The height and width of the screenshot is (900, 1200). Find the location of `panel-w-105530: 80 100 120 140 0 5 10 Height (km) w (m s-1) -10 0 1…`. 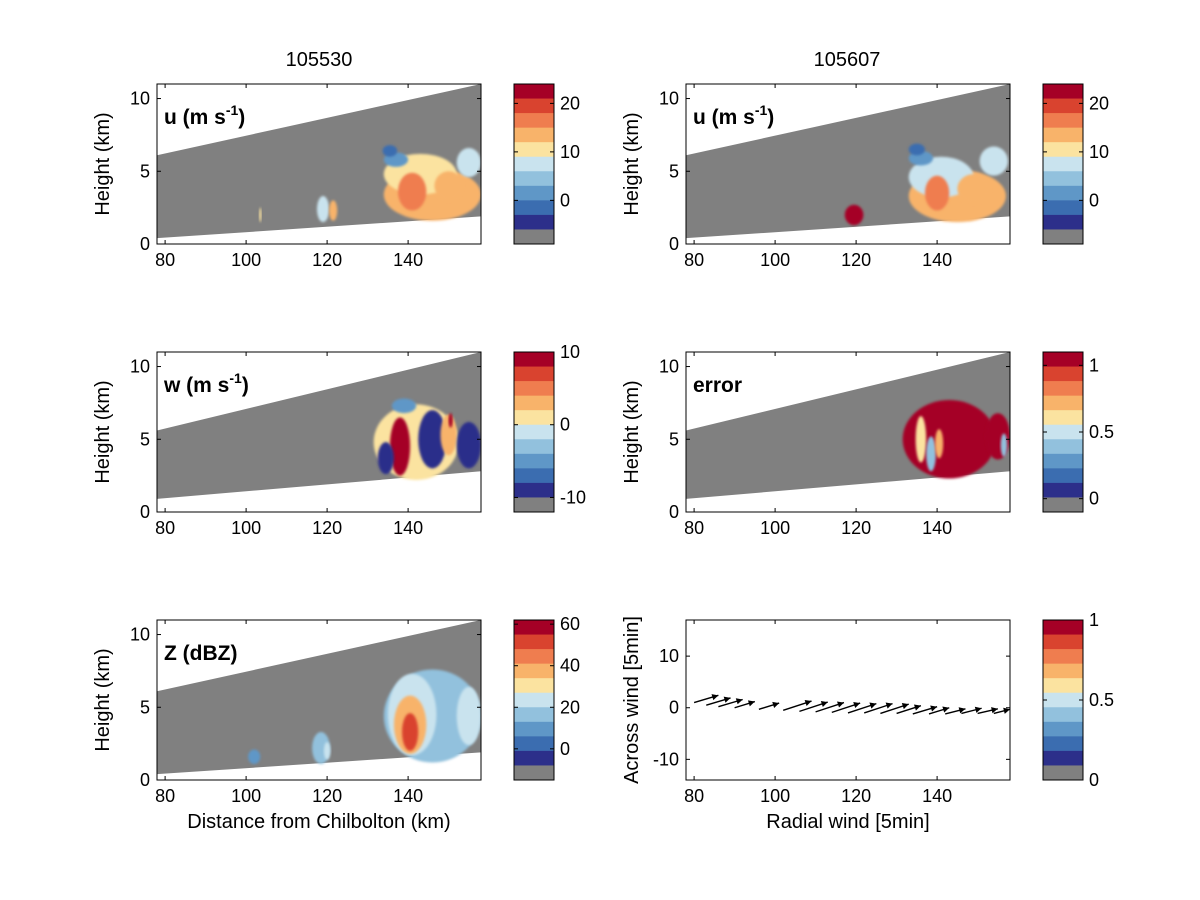

panel-w-105530: 80 100 120 140 0 5 10 Height (km) w (m s-1) -10 0 1… is located at coordinates (339, 440).